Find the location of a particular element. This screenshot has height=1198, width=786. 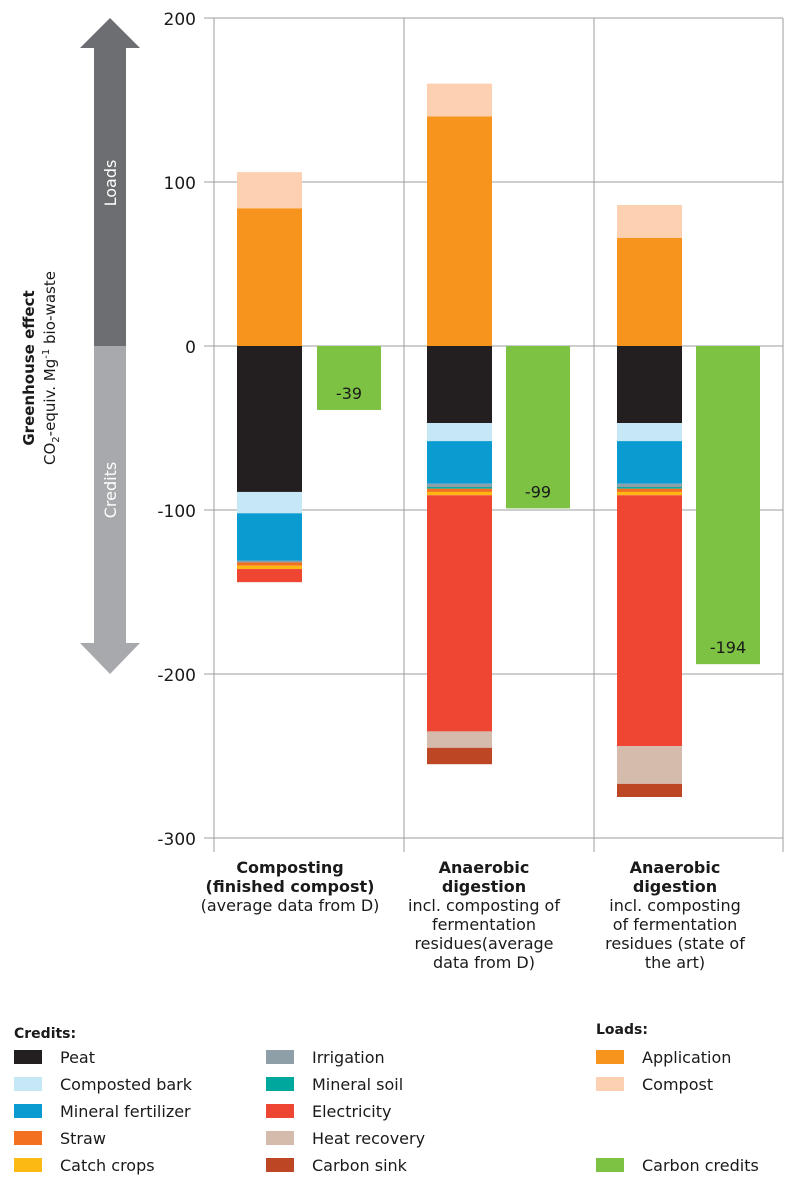

y-axis-title-main: Greenhouse effect is located at coordinates (29, 368).